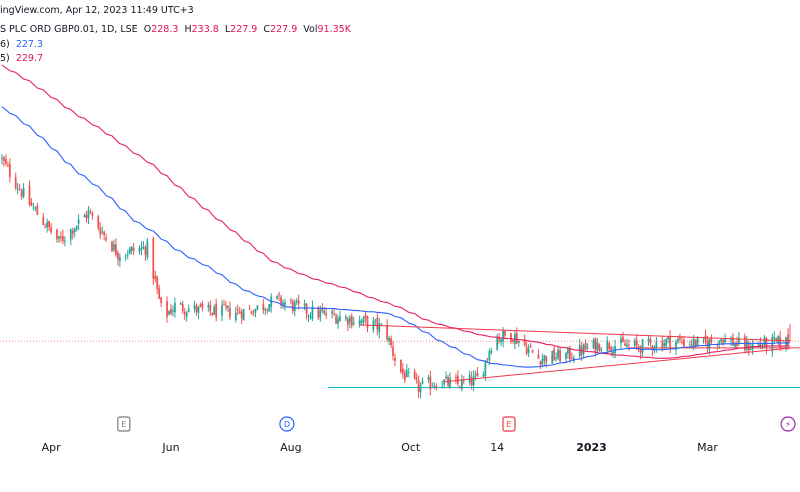 The width and height of the screenshot is (800, 492). I want to click on close-label: C, so click(267, 29).